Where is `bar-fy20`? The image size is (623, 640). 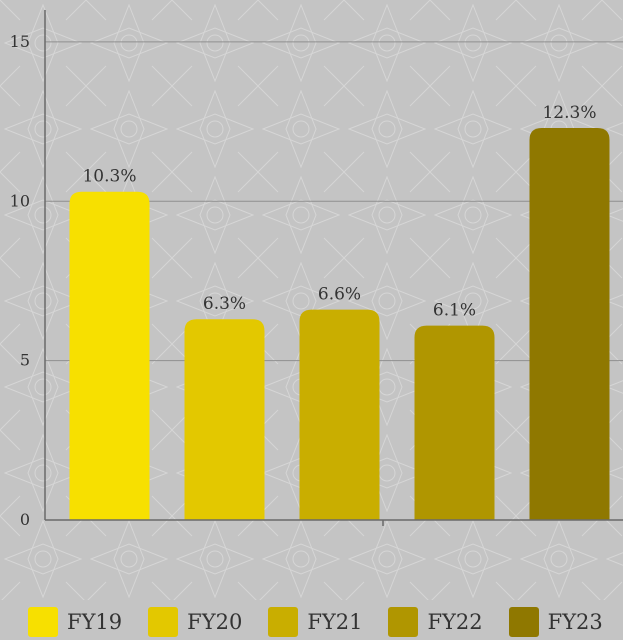 bar-fy20 is located at coordinates (224, 419).